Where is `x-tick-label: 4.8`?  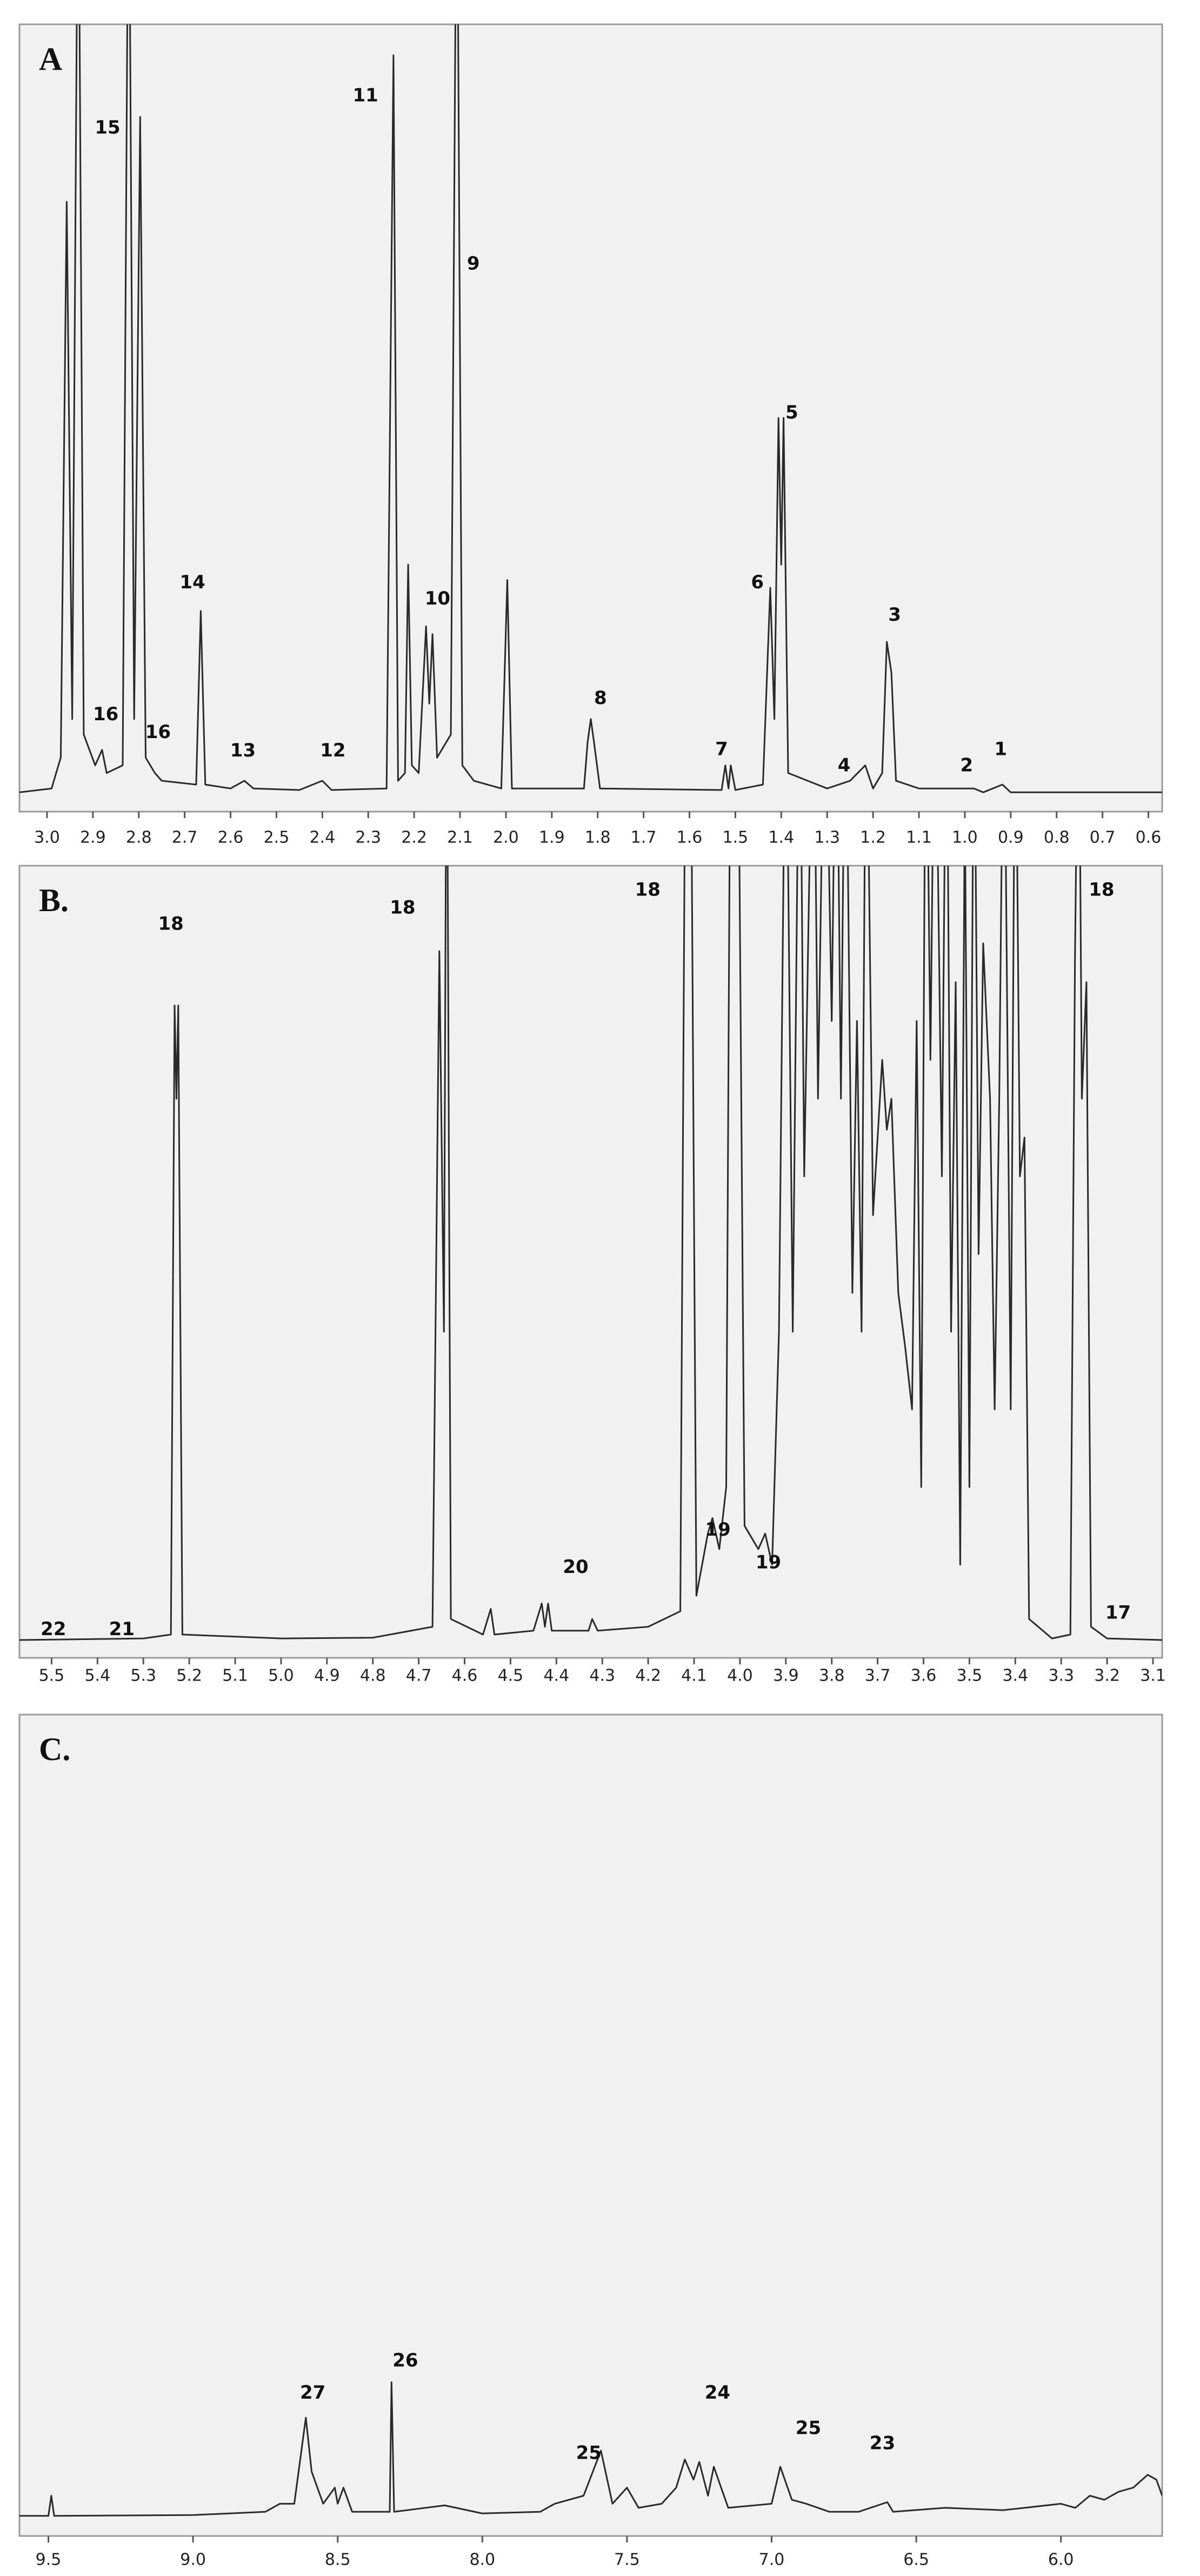 x-tick-label: 4.8 is located at coordinates (373, 1676).